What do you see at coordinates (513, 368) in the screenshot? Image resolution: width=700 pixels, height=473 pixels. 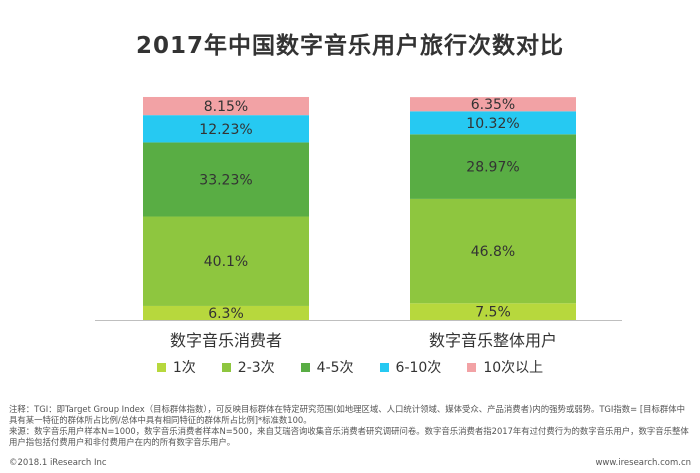 I see `legend-label: 10次以上` at bounding box center [513, 368].